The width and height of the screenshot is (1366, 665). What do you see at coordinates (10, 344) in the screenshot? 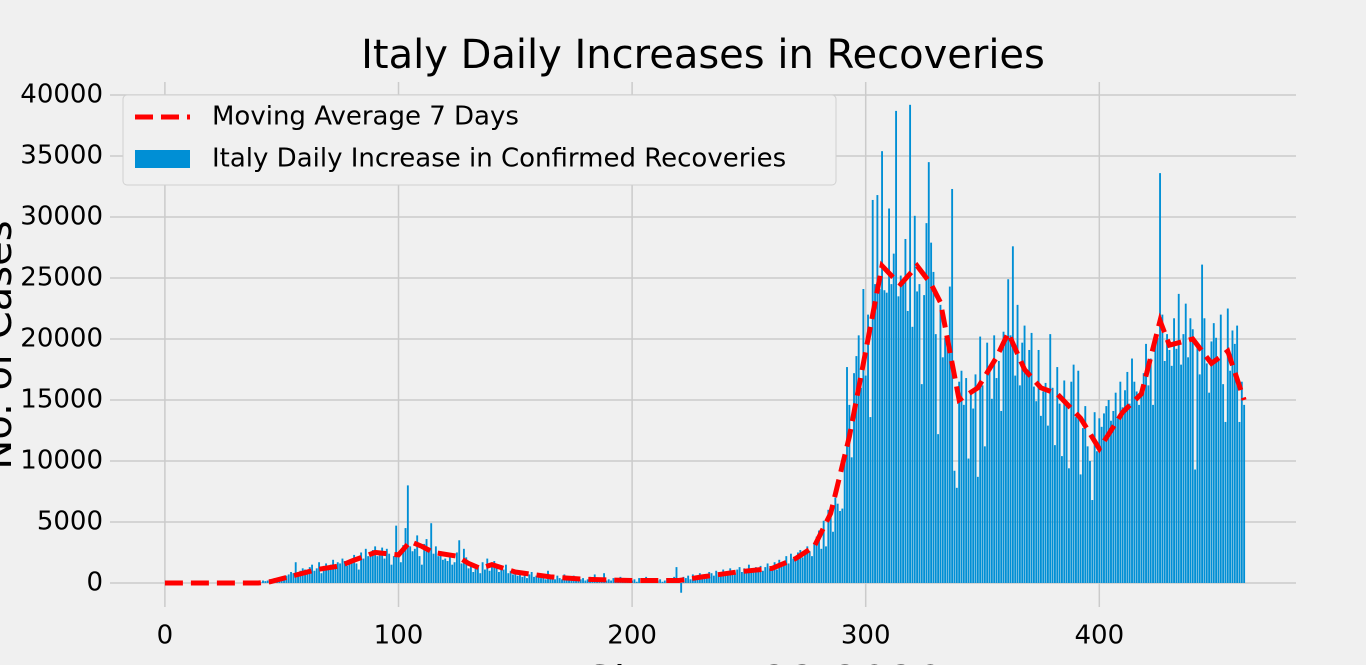
I see `y-axis-label: No. of Cases` at bounding box center [10, 344].